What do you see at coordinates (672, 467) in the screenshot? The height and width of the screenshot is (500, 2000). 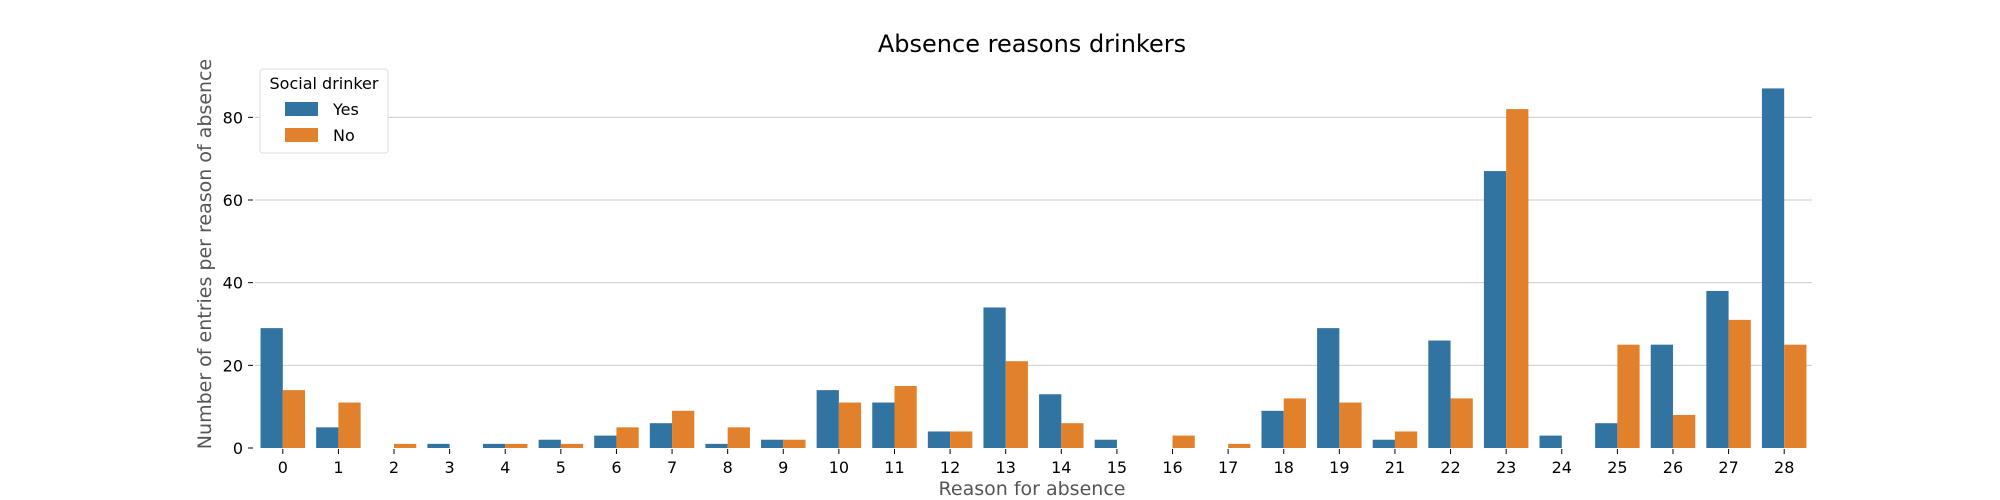 I see `x-tick-label: 7` at bounding box center [672, 467].